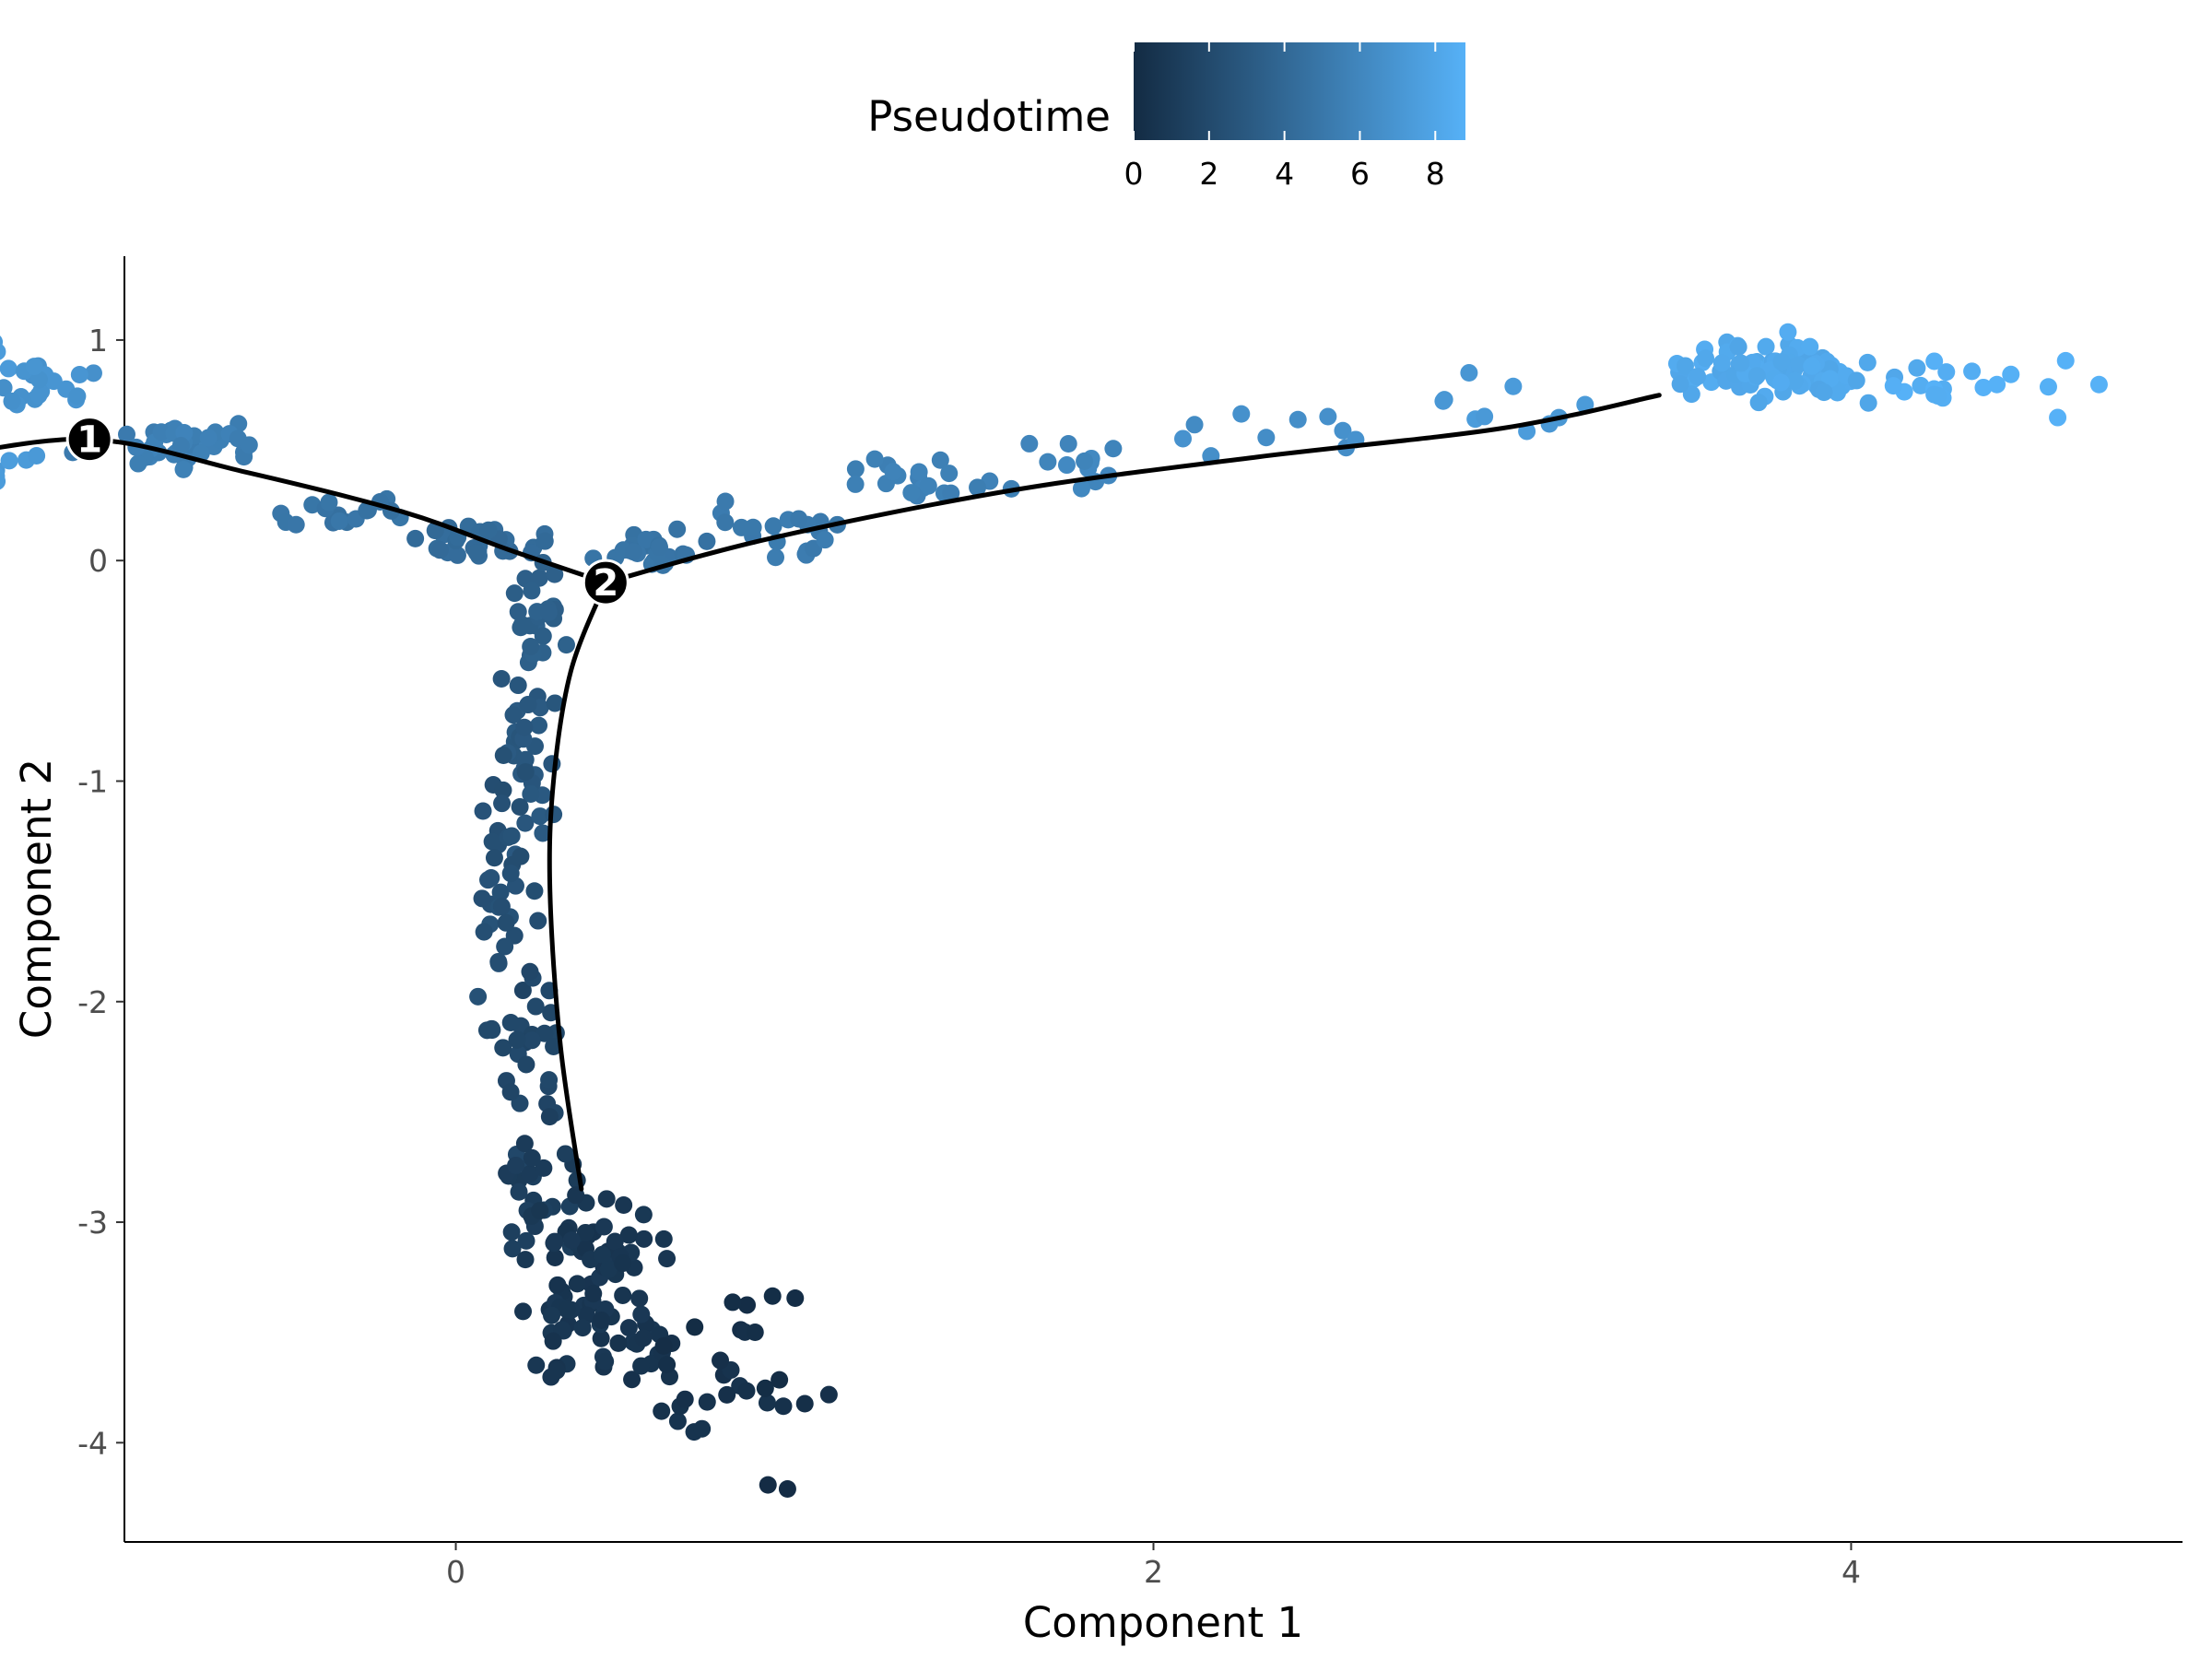 The height and width of the screenshot is (1659, 2212). I want to click on x-tick-label: 0, so click(455, 1572).